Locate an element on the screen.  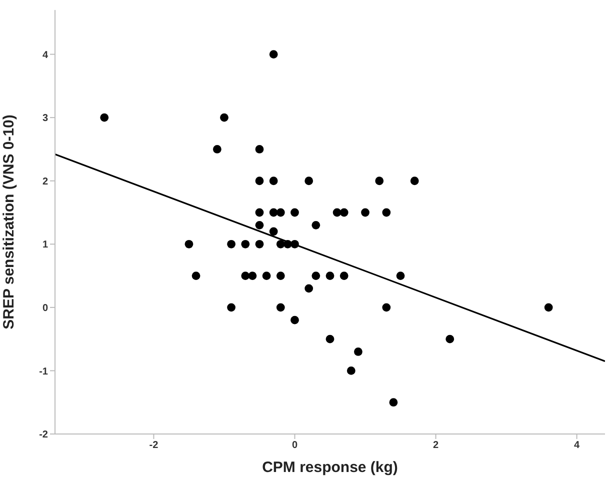
y-tick-label: 0 is located at coordinates (45, 308).